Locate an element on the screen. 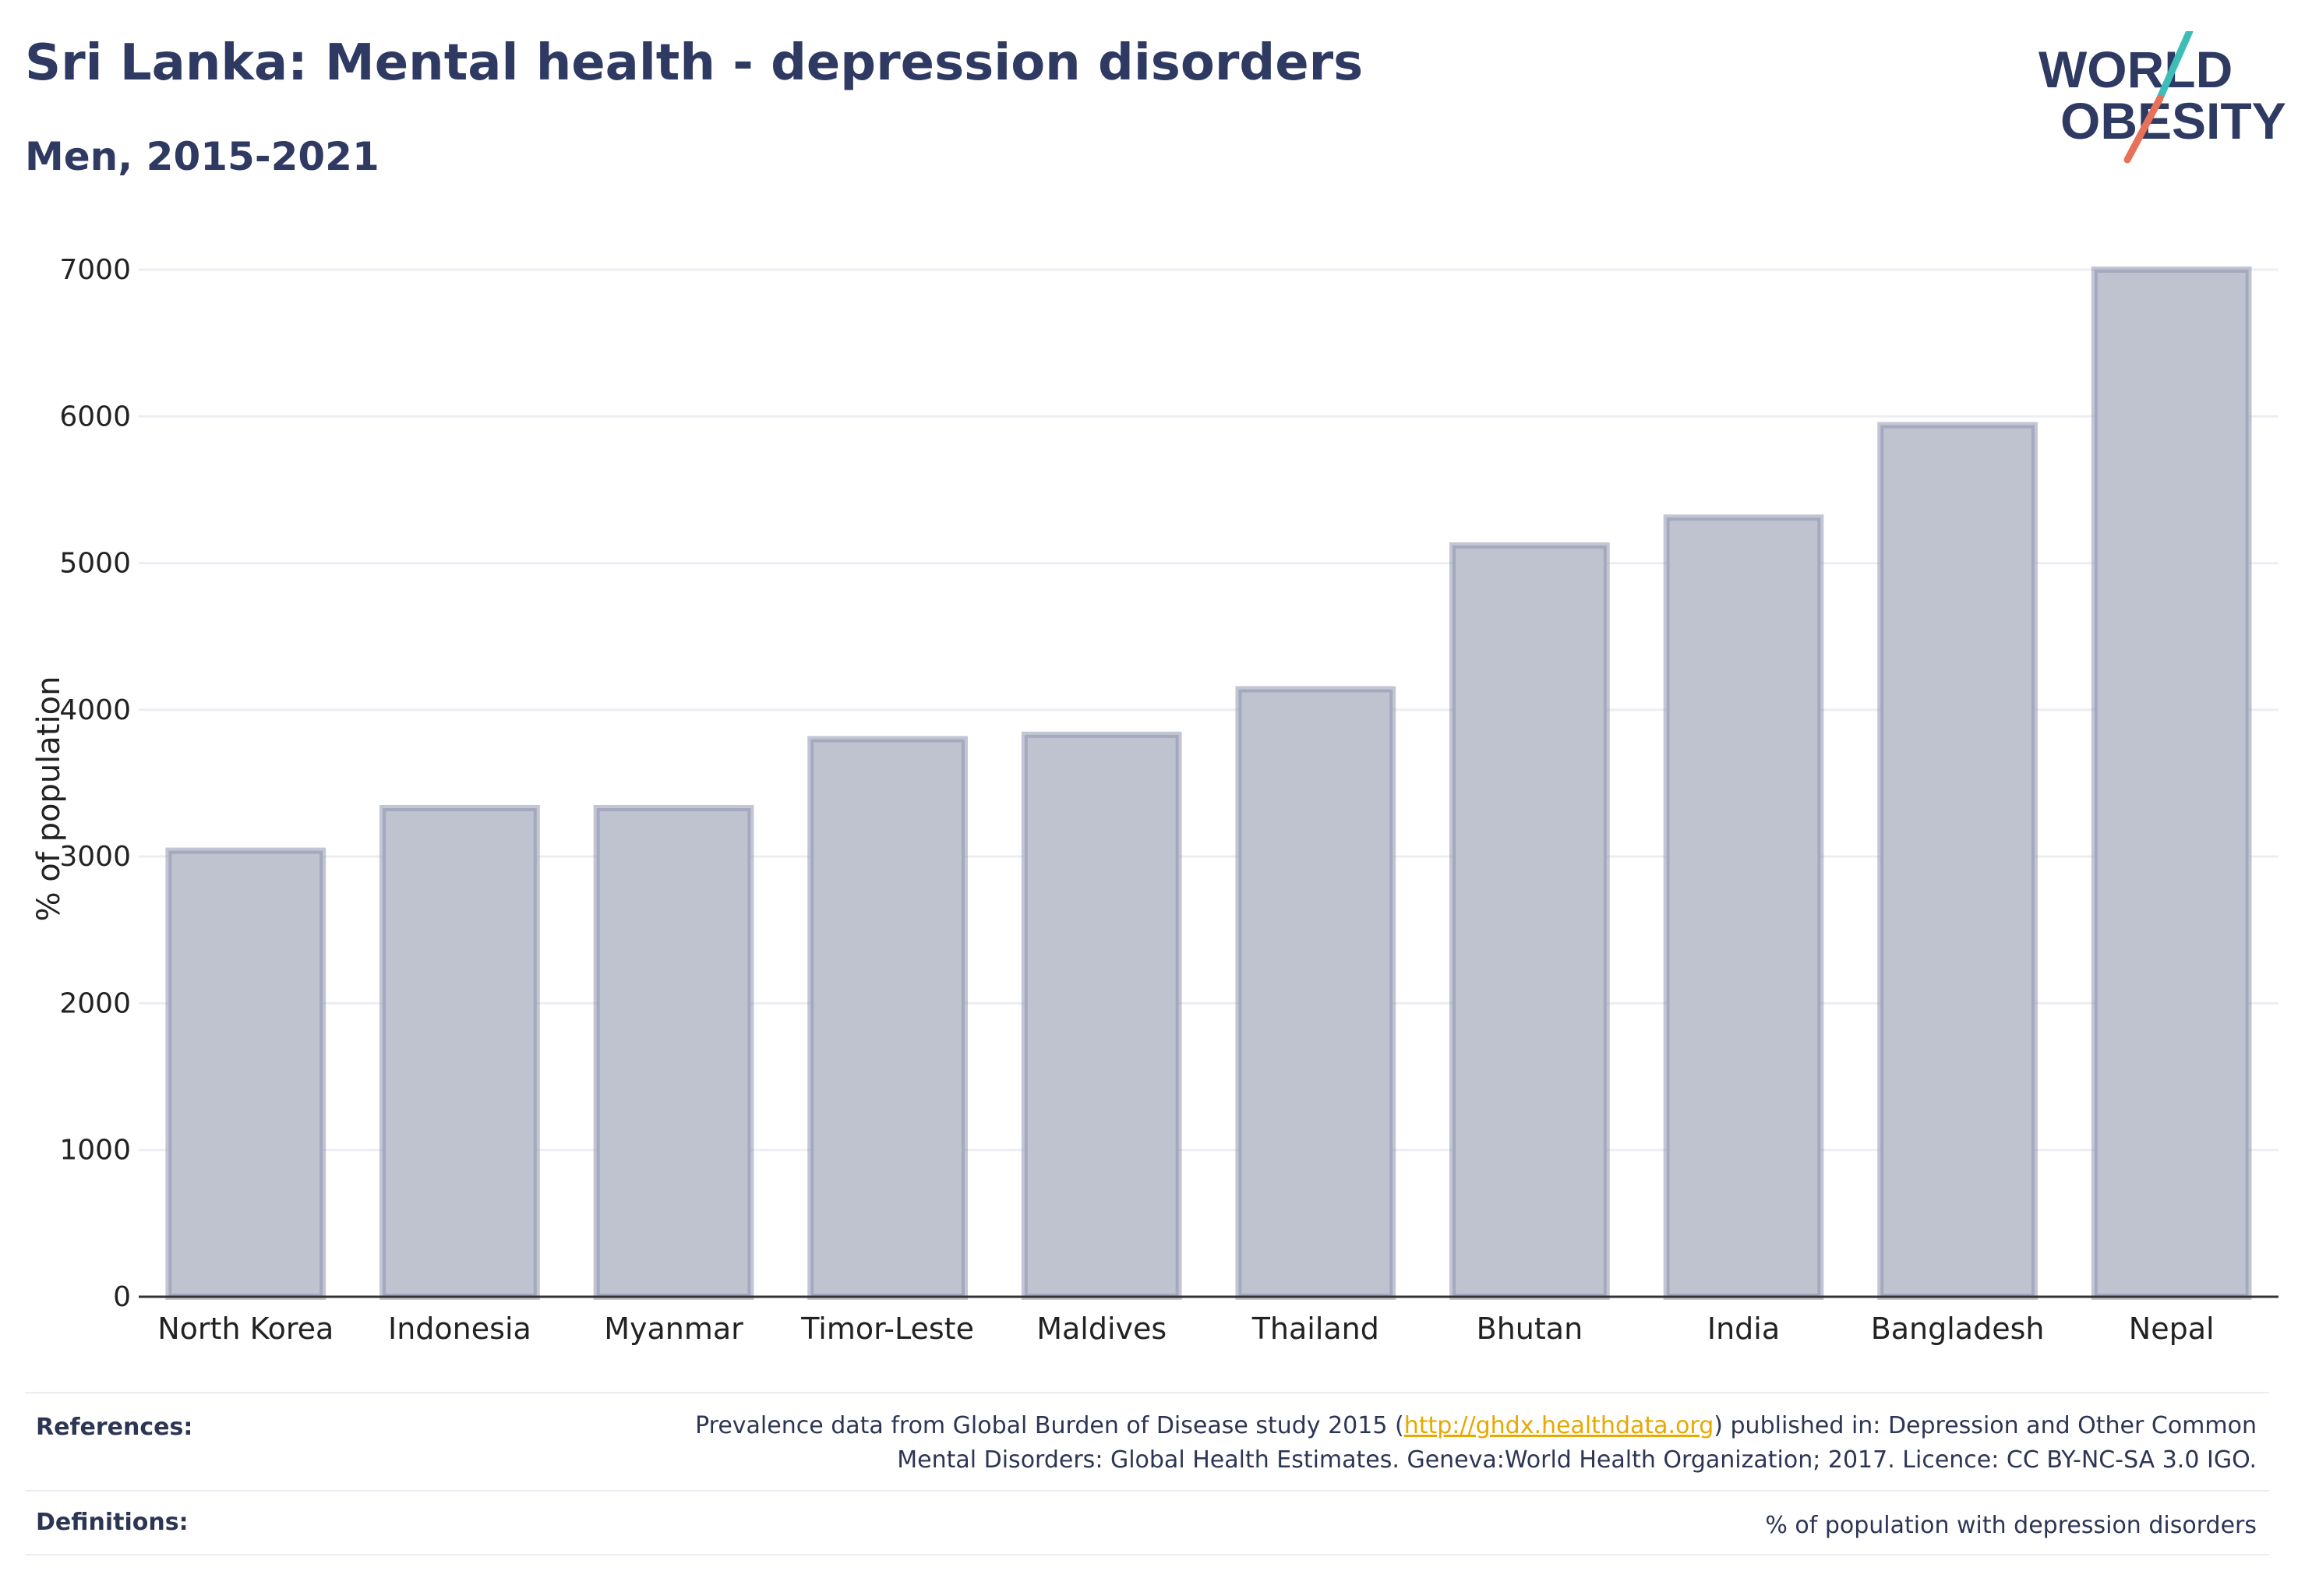 Image resolution: width=2305 pixels, height=1596 pixels. x-category-label: Myanmar is located at coordinates (673, 1329).